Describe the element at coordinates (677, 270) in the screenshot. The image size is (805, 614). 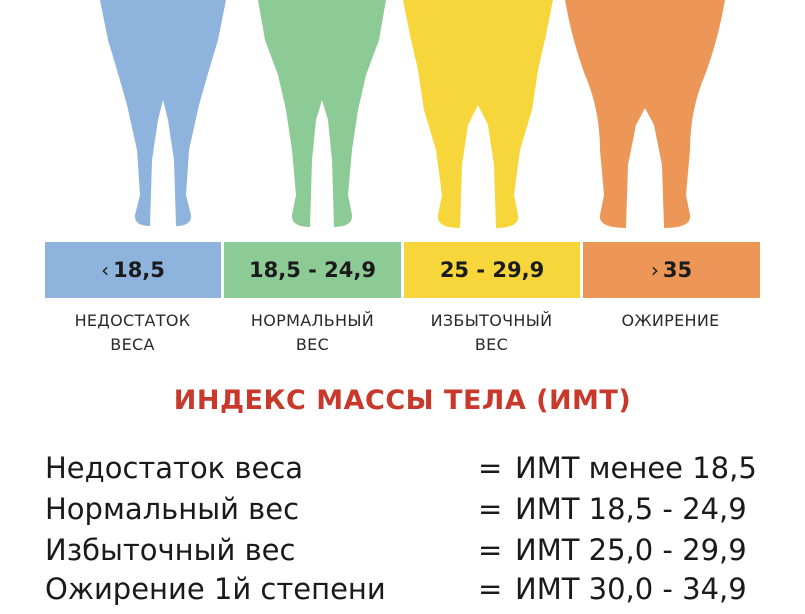
I see `range-value: 35` at that location.